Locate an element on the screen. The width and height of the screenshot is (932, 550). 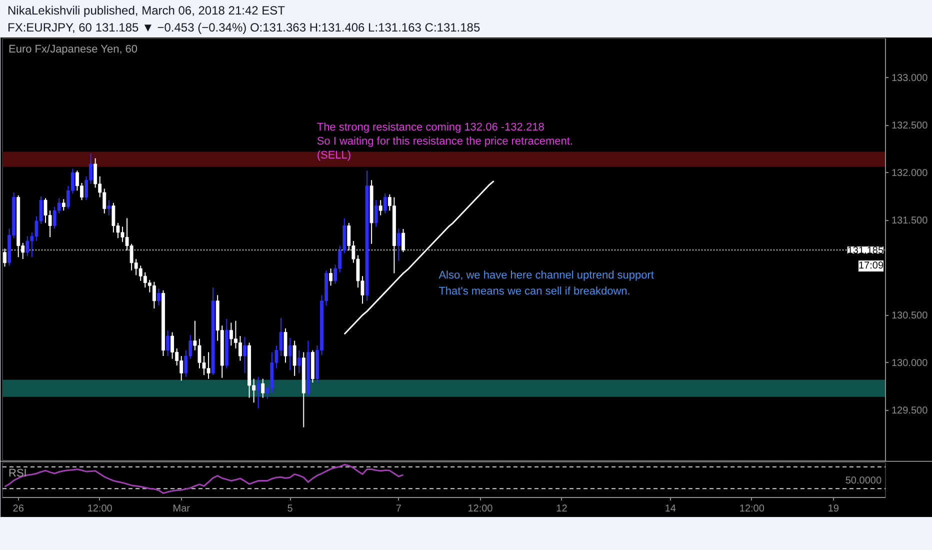
x-tick-label: 7 is located at coordinates (399, 509).